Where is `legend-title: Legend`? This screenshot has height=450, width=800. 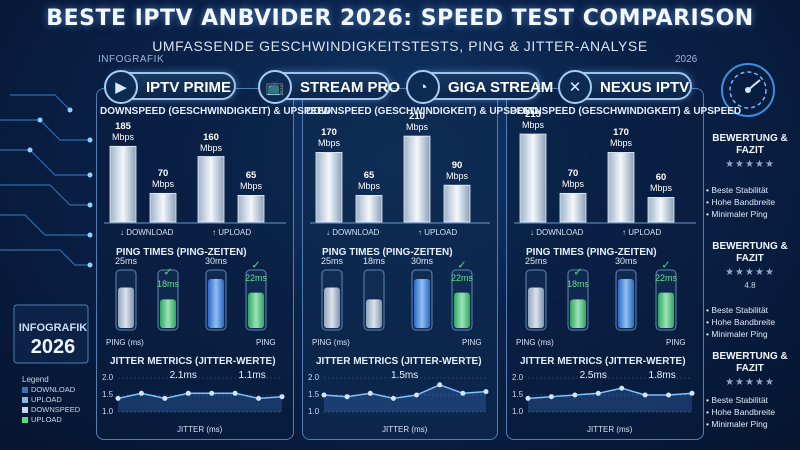 legend-title: Legend is located at coordinates (35, 379).